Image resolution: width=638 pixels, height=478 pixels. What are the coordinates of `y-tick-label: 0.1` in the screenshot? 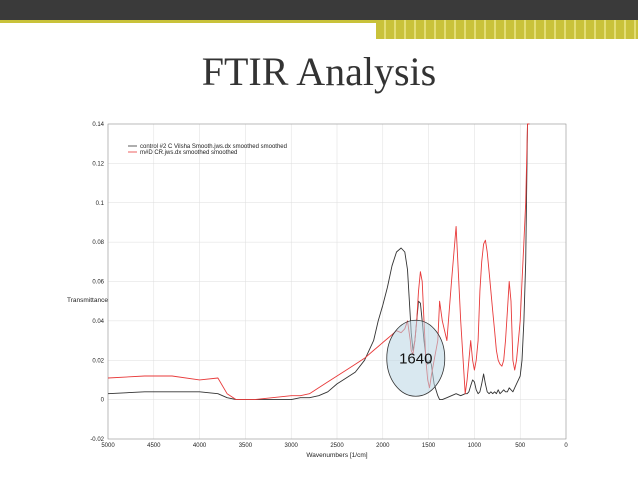 It's located at (100, 204).